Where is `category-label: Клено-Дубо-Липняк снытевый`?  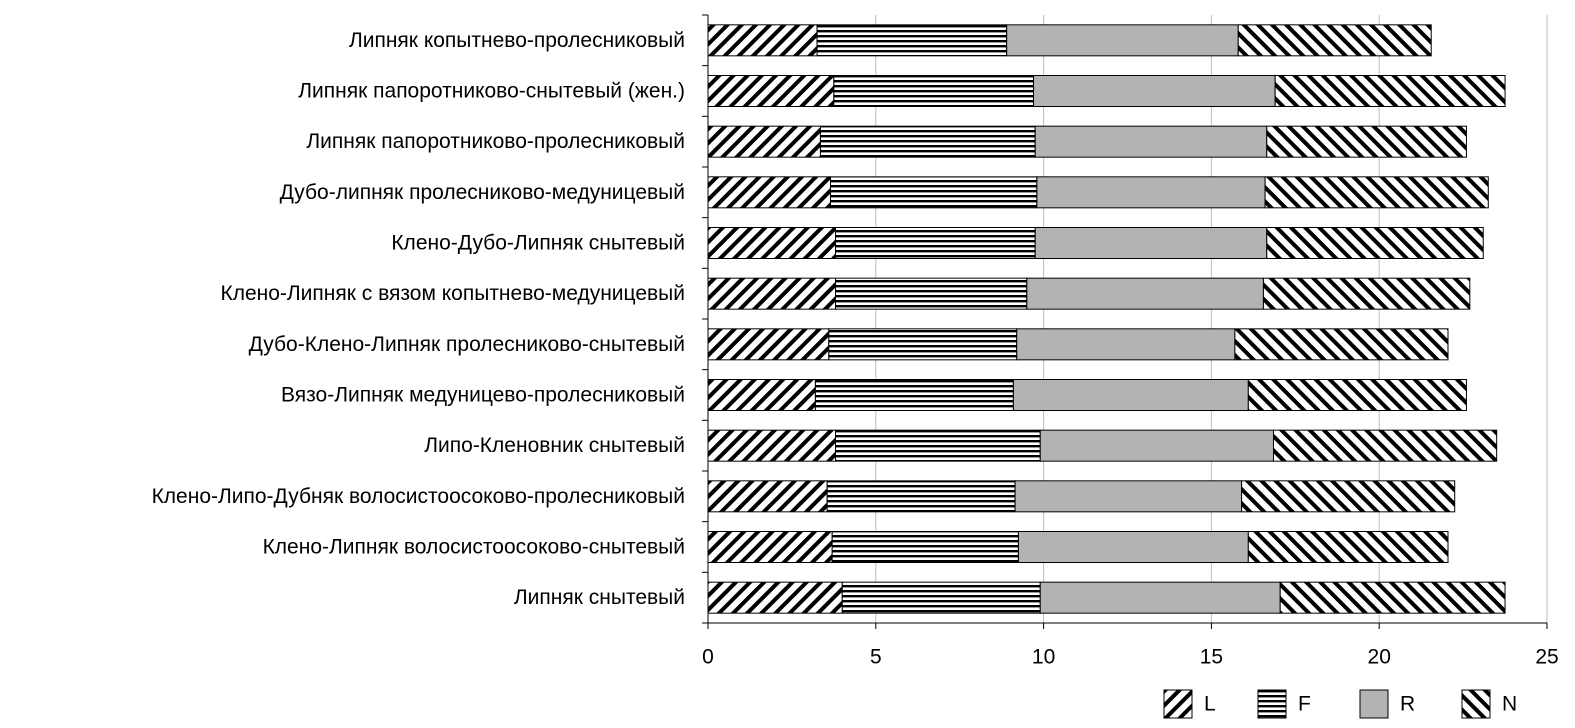
category-label: Клено-Дубо-Липняк снытевый is located at coordinates (538, 243).